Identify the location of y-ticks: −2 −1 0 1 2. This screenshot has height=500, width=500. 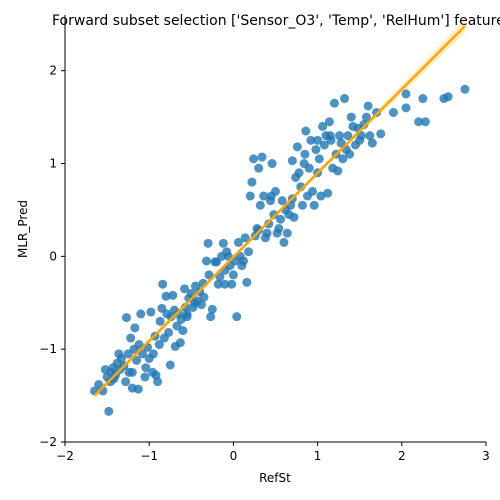
(52, 256).